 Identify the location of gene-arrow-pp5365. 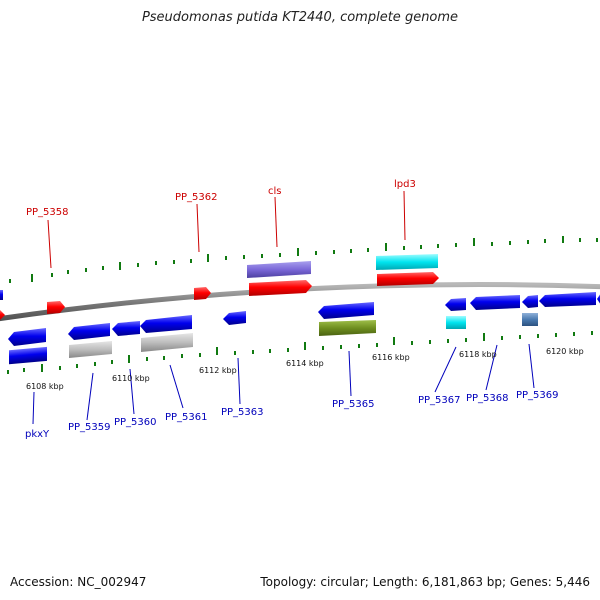
(346, 310).